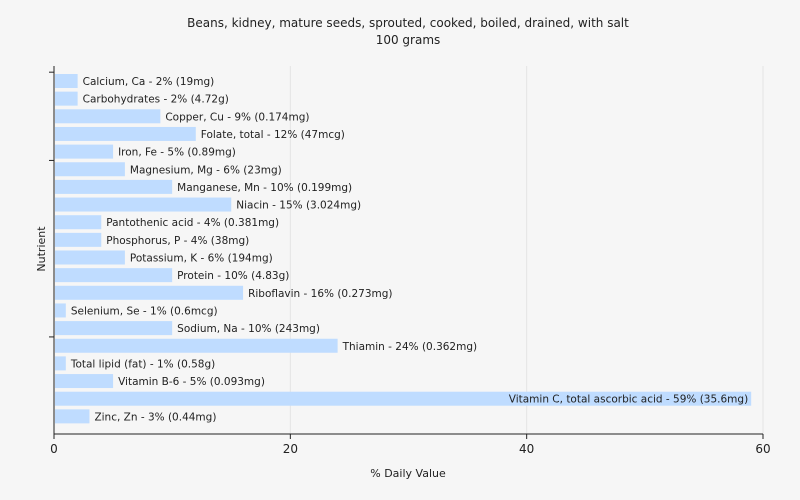 The image size is (800, 500). I want to click on bar-label: Sodium, Na - 10% (243mg), so click(248, 329).